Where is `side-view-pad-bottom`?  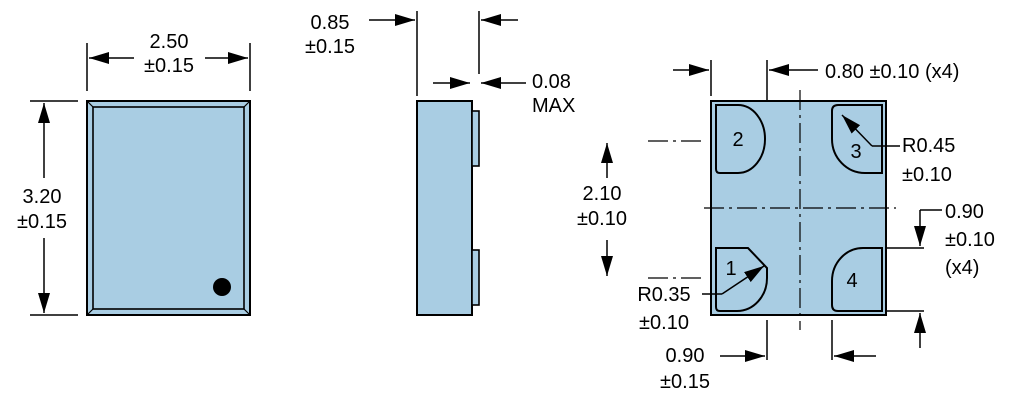
side-view-pad-bottom is located at coordinates (475, 277).